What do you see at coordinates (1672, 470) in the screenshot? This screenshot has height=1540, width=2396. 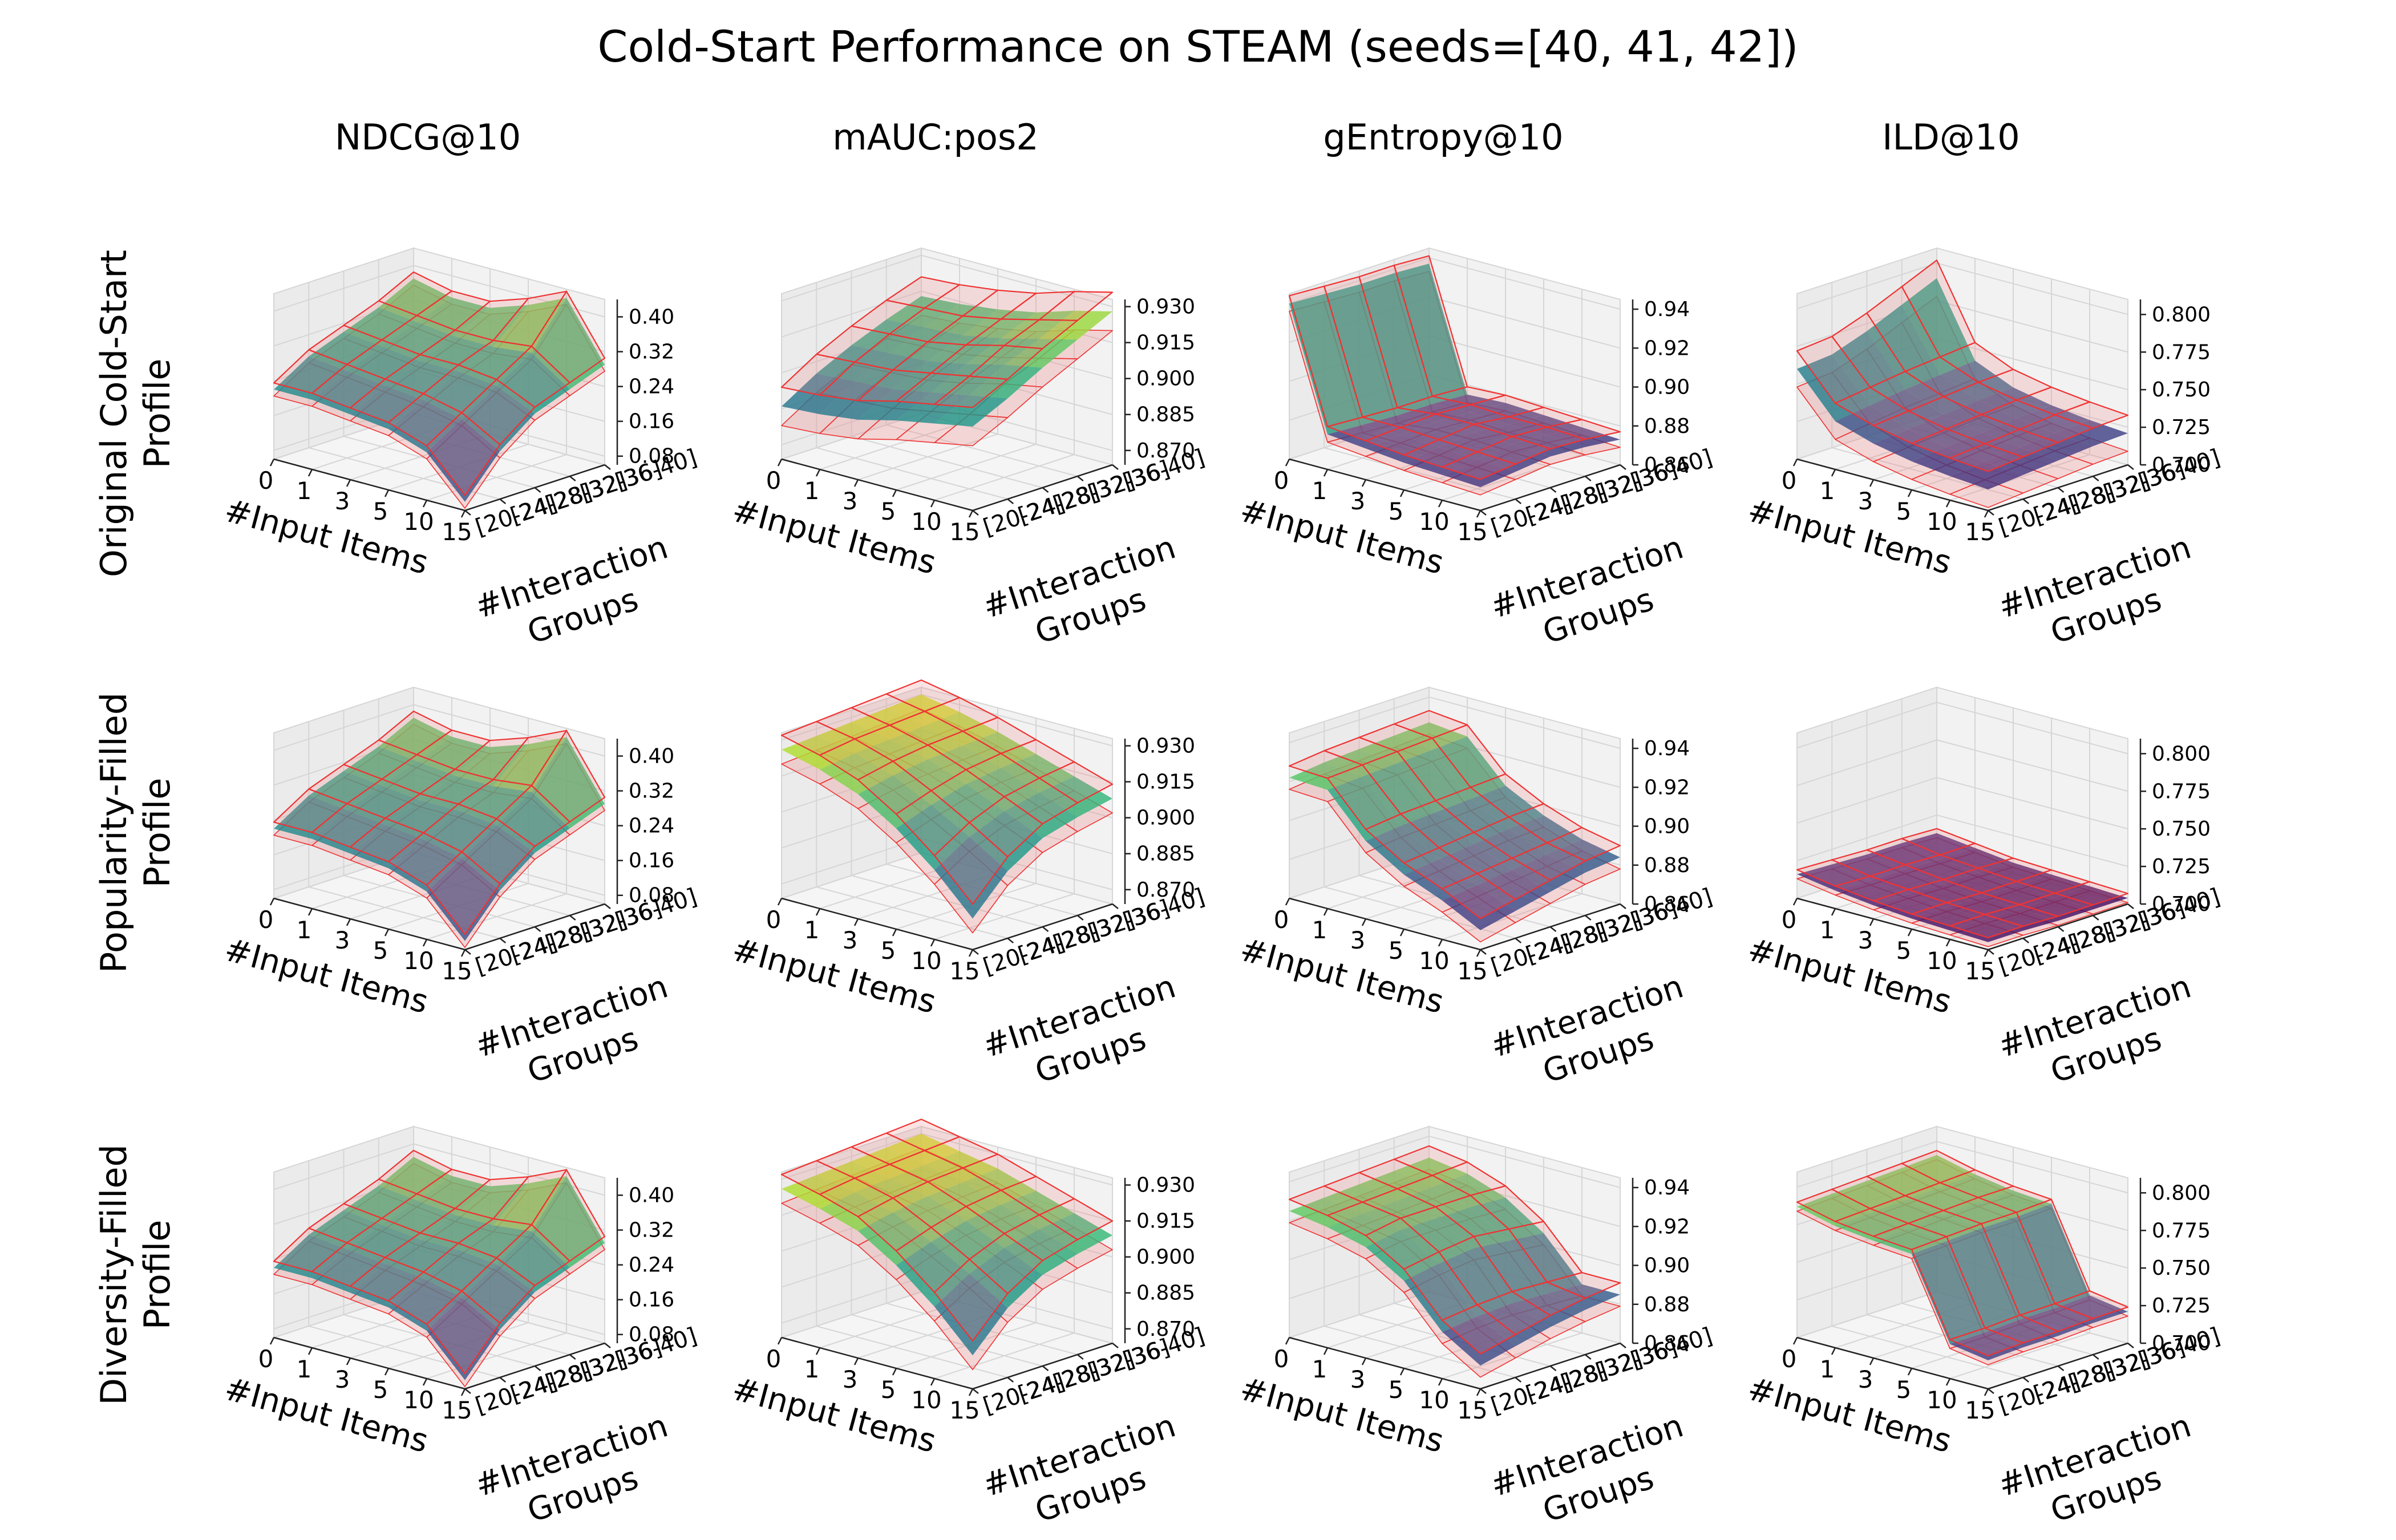 I see `y-tick-label: [36-40]` at bounding box center [1672, 470].